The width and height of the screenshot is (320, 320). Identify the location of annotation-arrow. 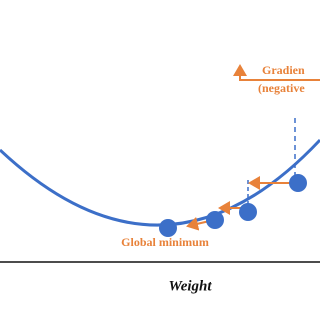
(276, 72).